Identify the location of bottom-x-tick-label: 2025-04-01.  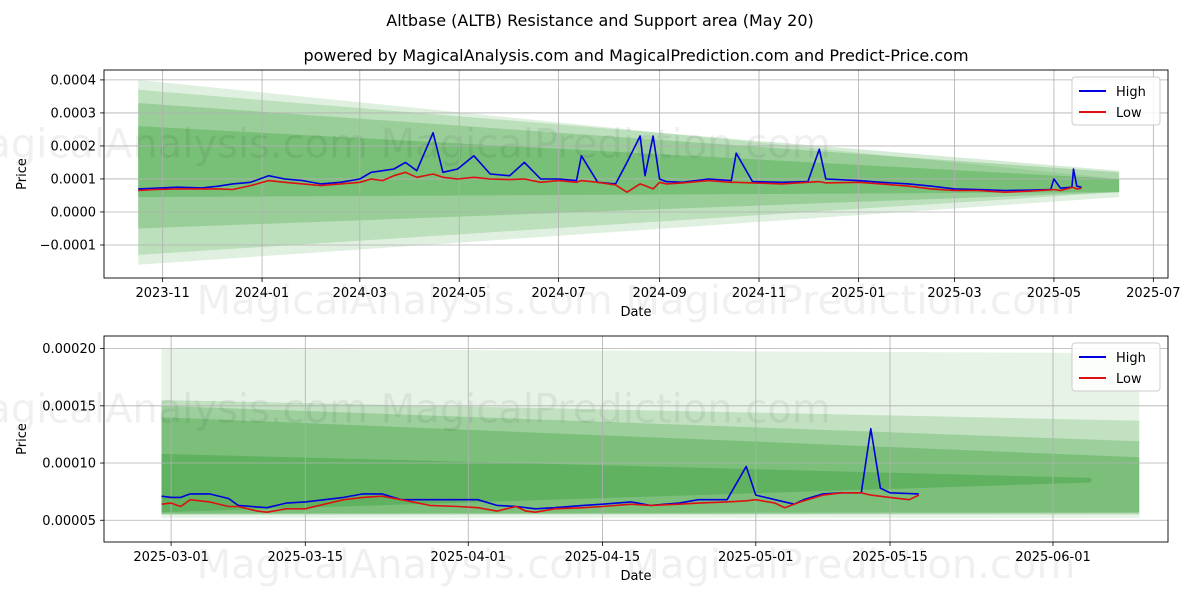
(468, 557).